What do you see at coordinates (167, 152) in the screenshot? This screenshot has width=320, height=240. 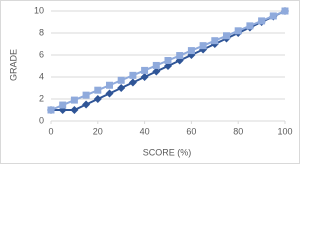 I see `x-axis-label: SCORE (%)` at bounding box center [167, 152].